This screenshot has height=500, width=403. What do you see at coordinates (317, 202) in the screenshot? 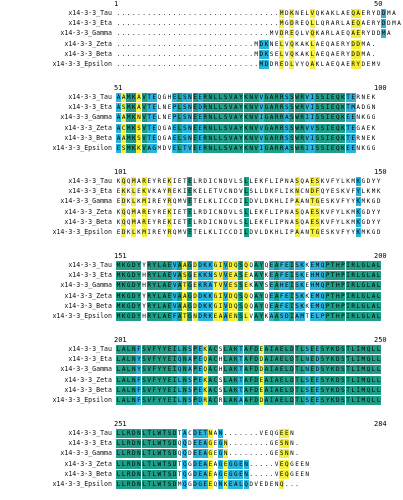
I see `residue: G` at bounding box center [317, 202].